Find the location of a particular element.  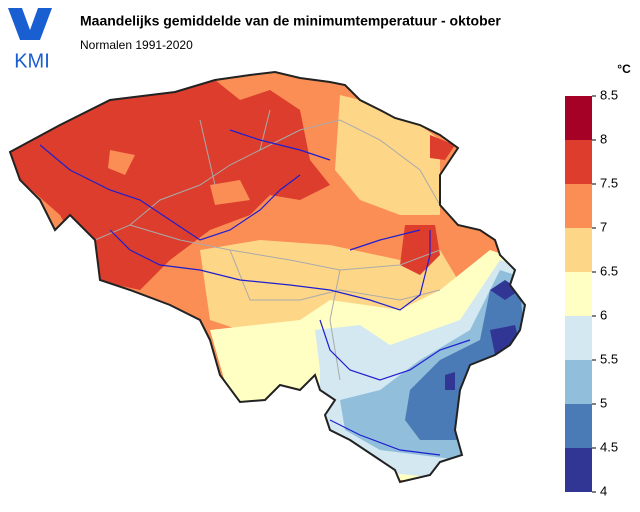

logo-text: KMI is located at coordinates (32, 61).